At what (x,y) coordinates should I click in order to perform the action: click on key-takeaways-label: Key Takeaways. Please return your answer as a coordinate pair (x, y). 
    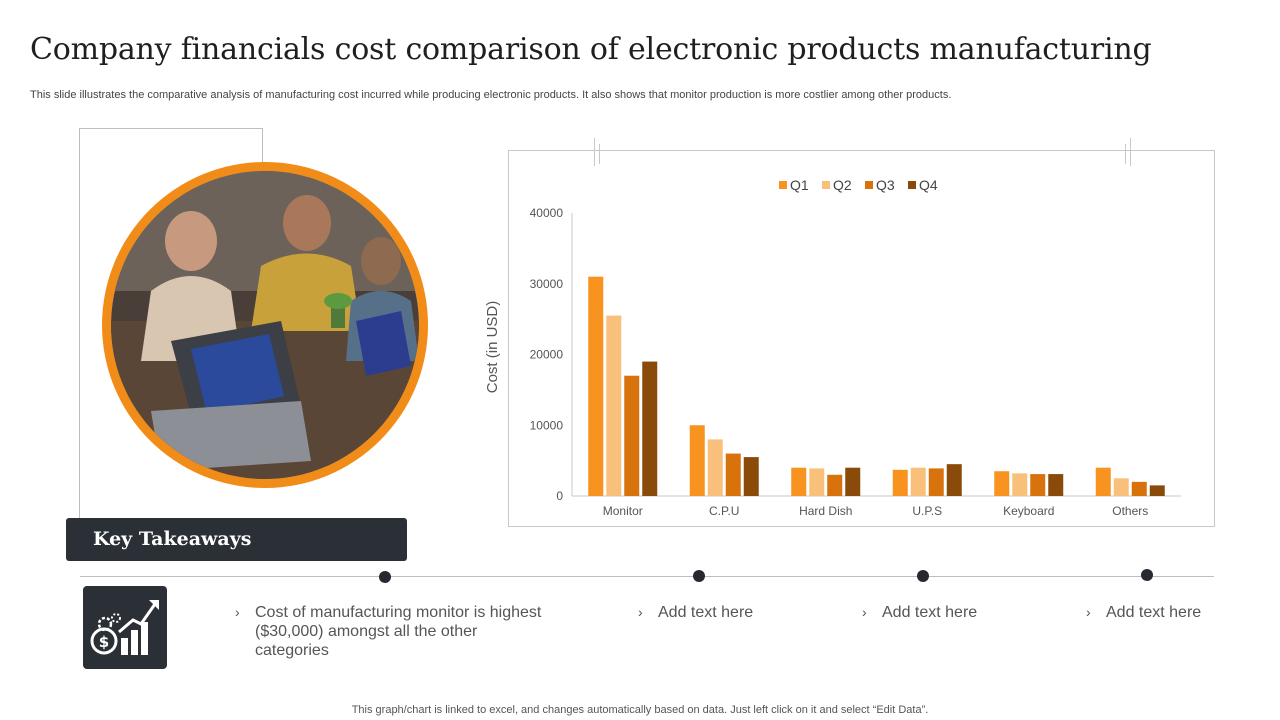
    Looking at the image, I should click on (172, 539).